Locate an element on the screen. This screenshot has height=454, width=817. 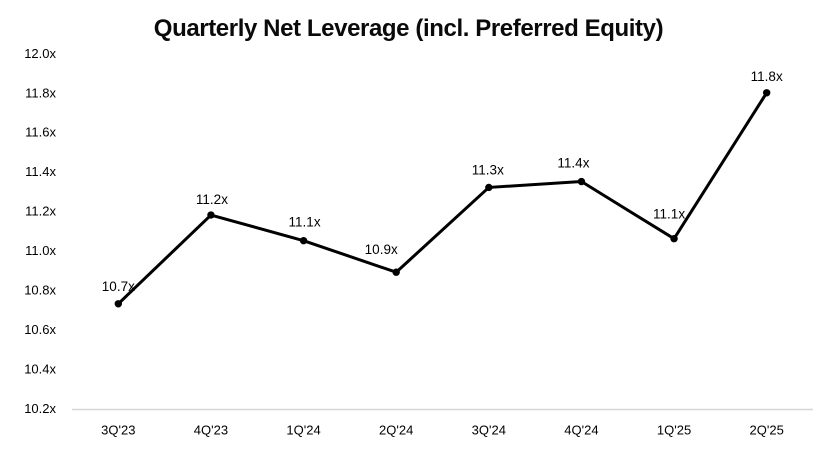
y-tick-label: 11.6x is located at coordinates (40, 132).